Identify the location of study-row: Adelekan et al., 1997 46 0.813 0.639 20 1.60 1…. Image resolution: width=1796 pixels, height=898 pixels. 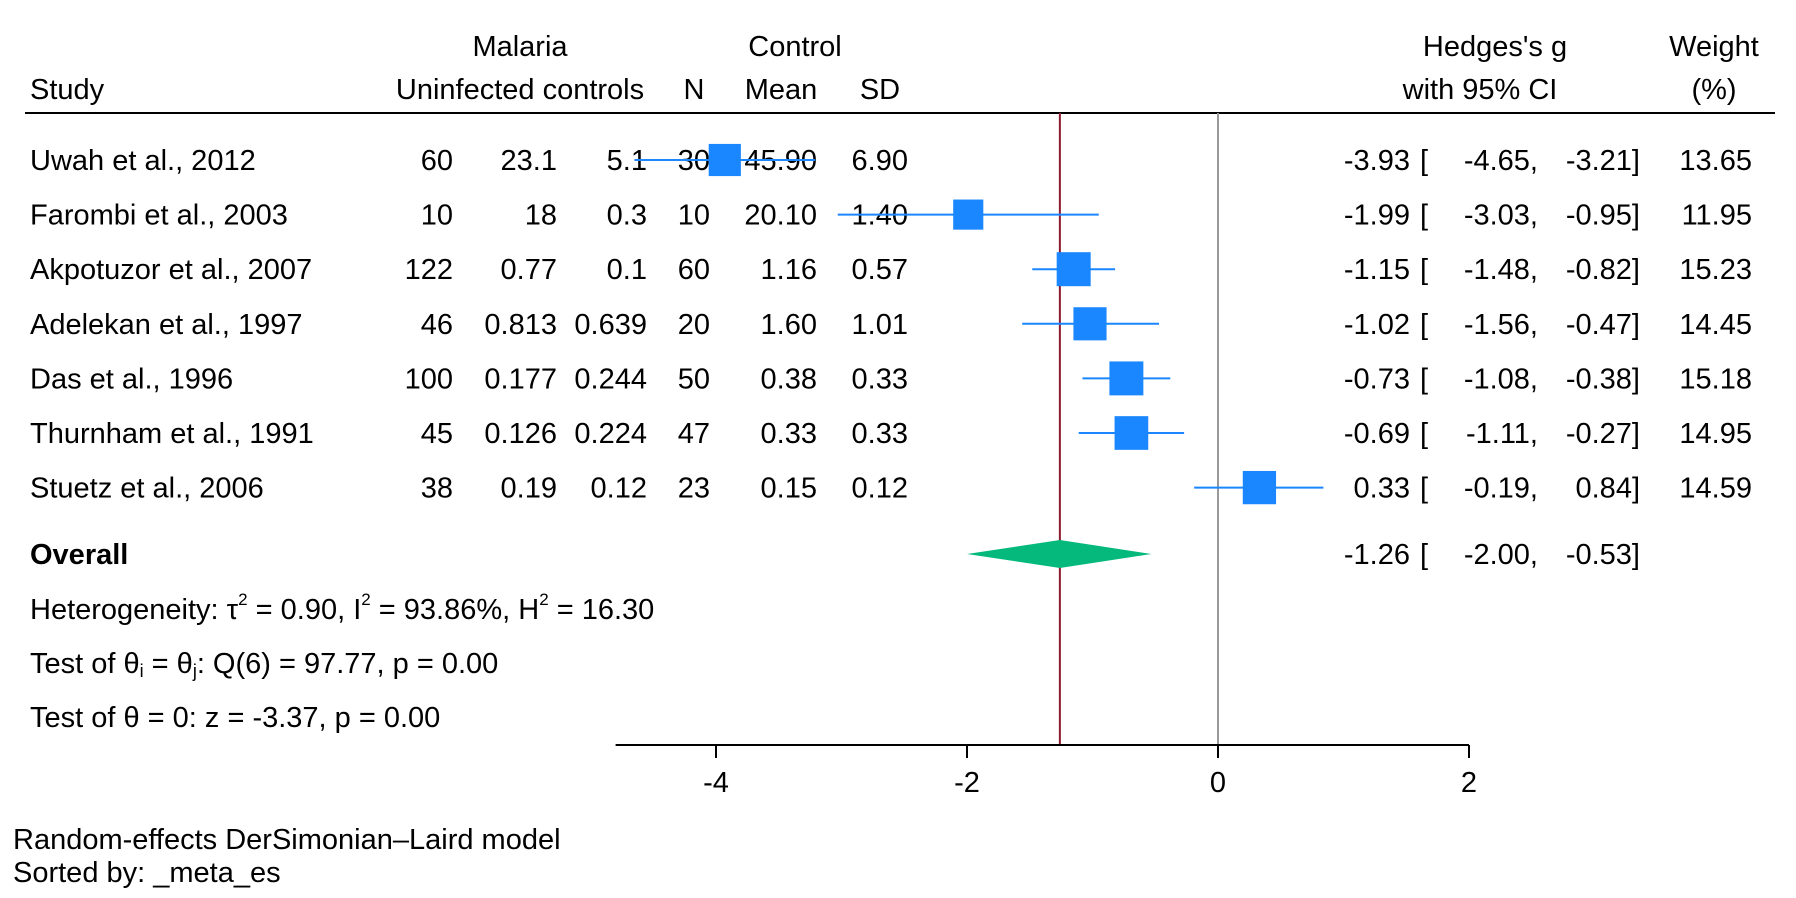
(891, 324).